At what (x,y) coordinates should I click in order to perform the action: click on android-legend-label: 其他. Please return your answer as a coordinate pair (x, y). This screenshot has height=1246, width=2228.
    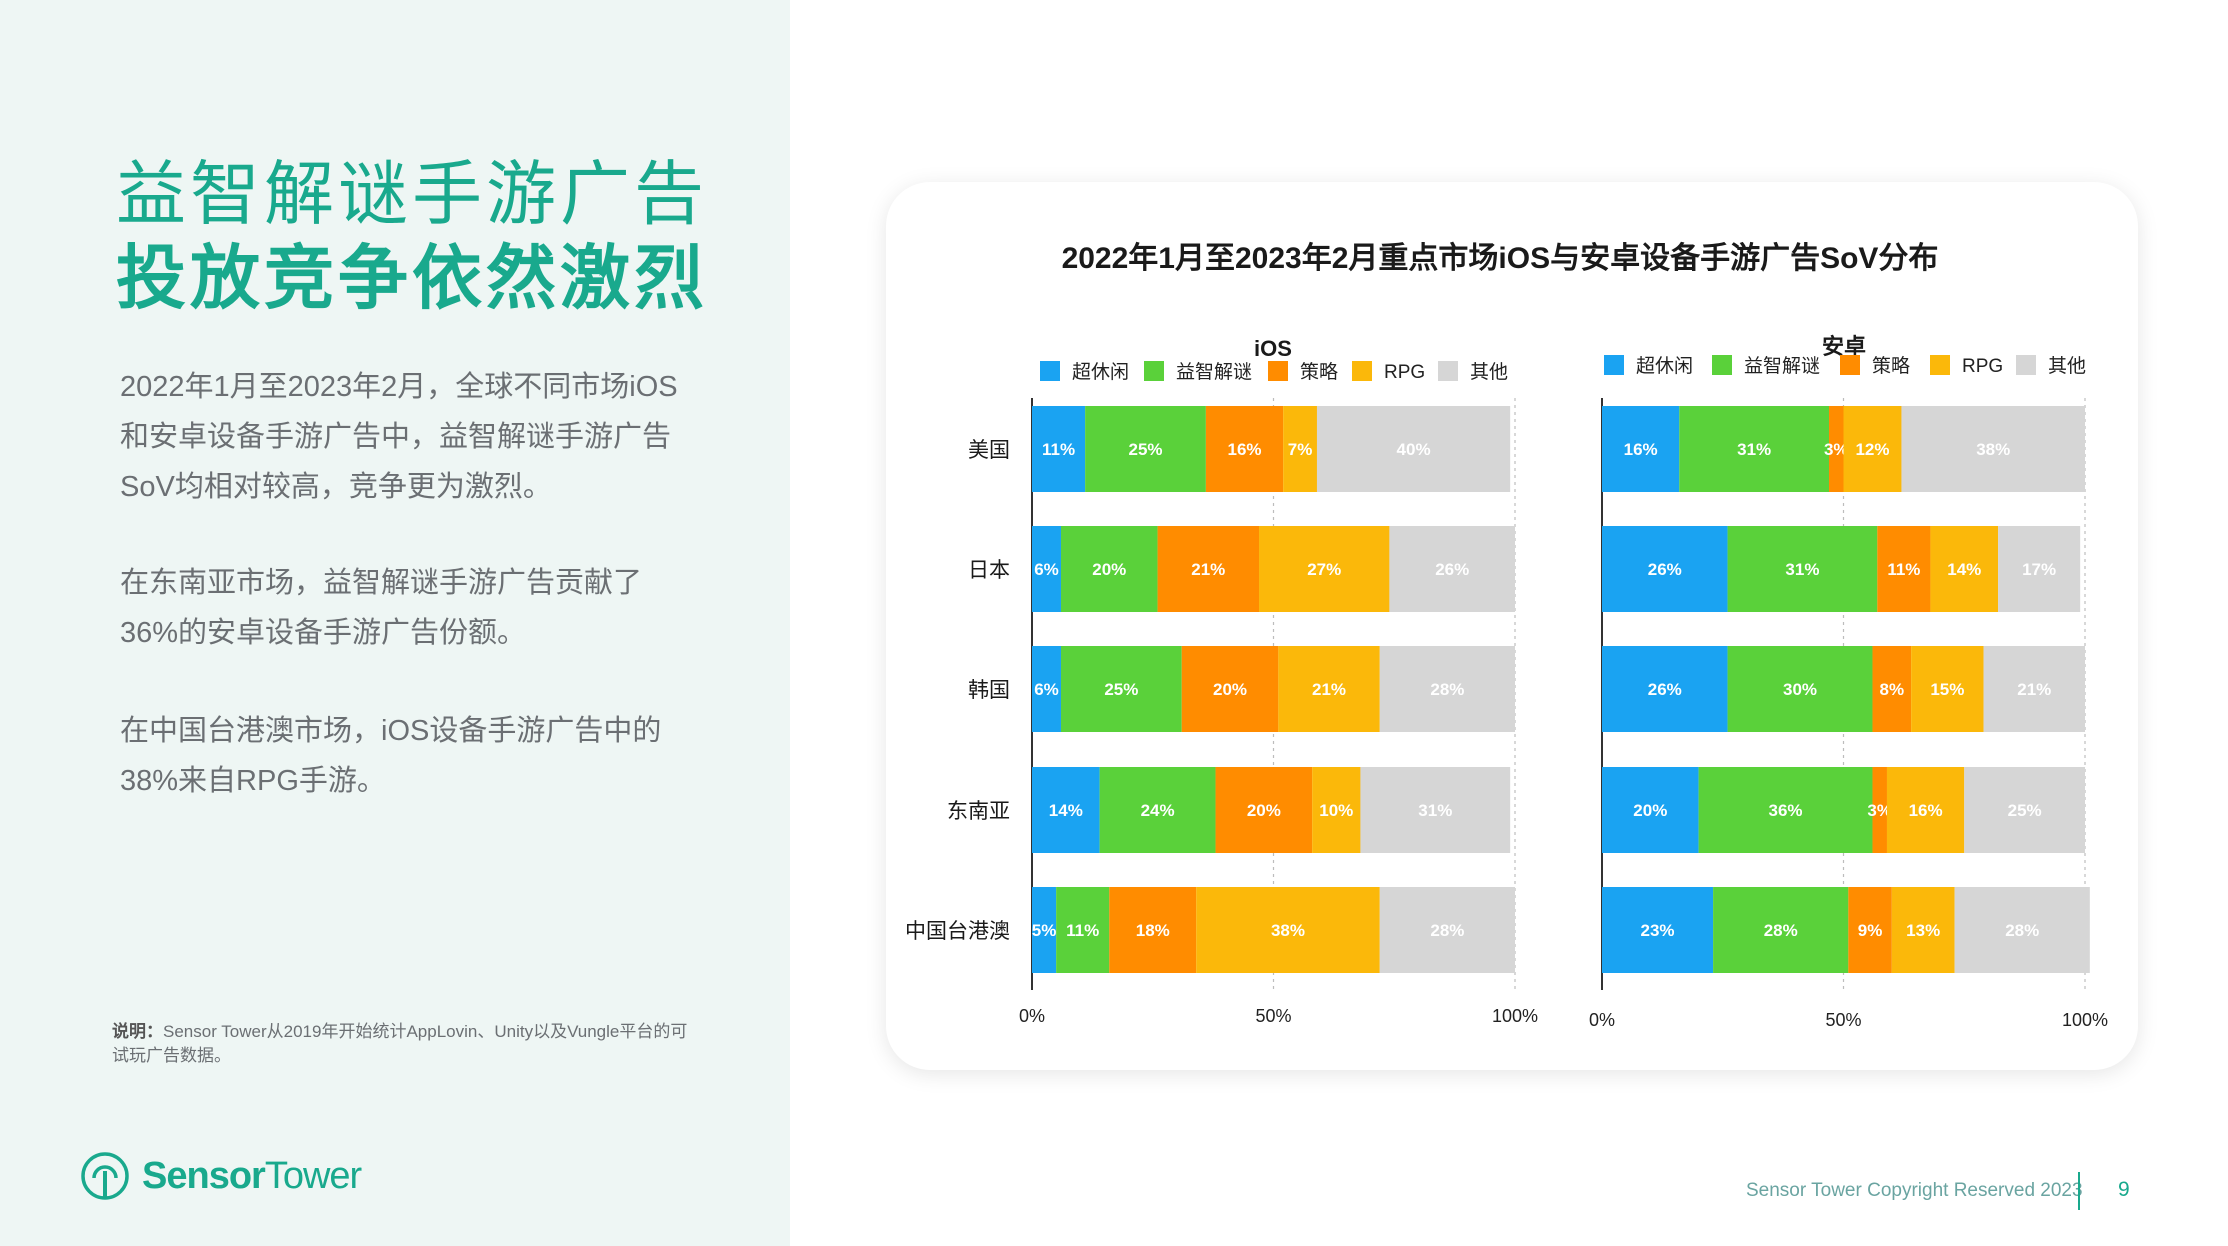
    Looking at the image, I should click on (2067, 366).